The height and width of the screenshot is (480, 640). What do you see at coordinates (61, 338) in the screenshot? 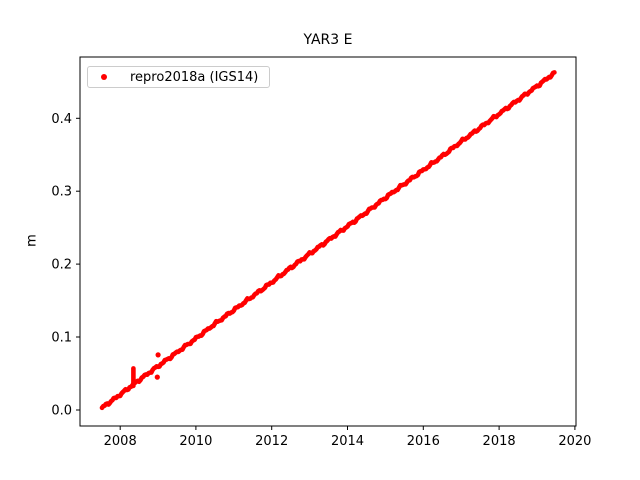
I see `y-tick-label: 0.1` at bounding box center [61, 338].